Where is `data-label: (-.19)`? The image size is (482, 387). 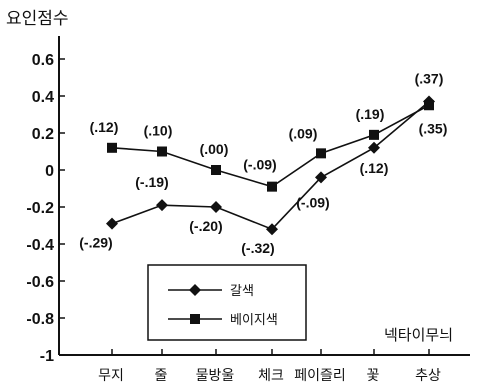
data-label: (-.19) is located at coordinates (151, 182).